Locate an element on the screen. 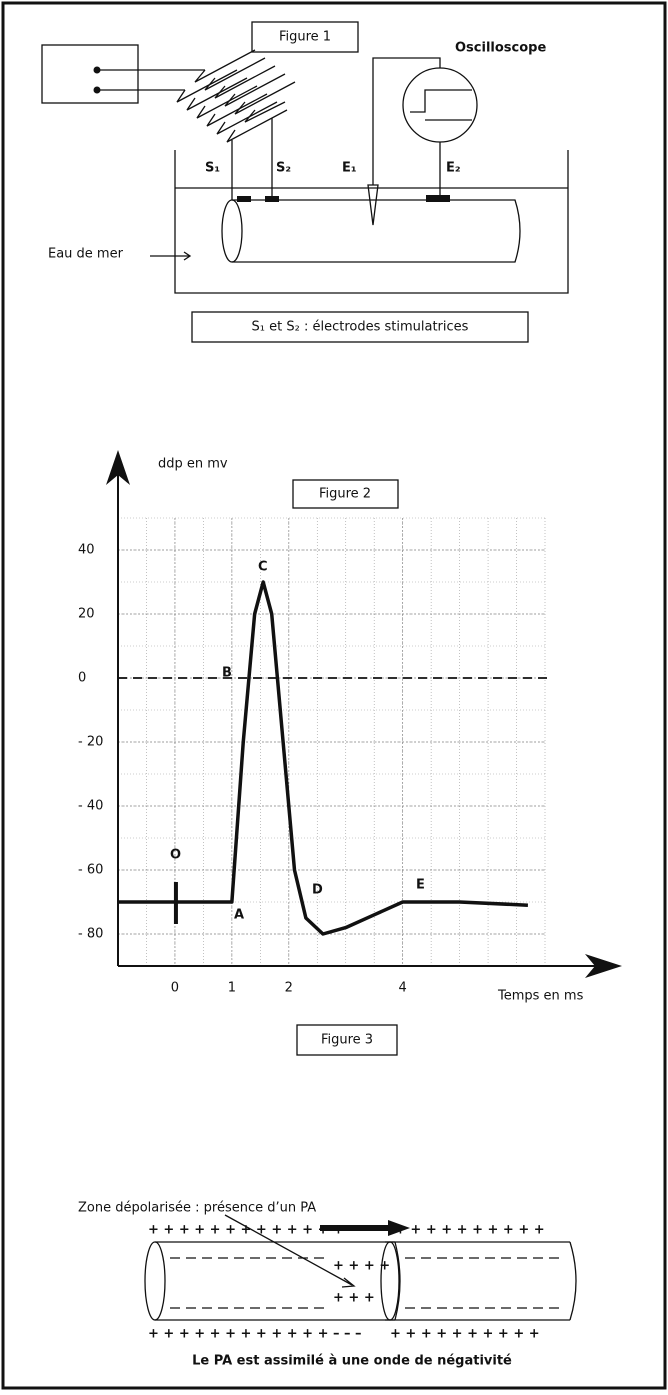 The height and width of the screenshot is (1395, 668). x-tick-label: 0 is located at coordinates (175, 988).